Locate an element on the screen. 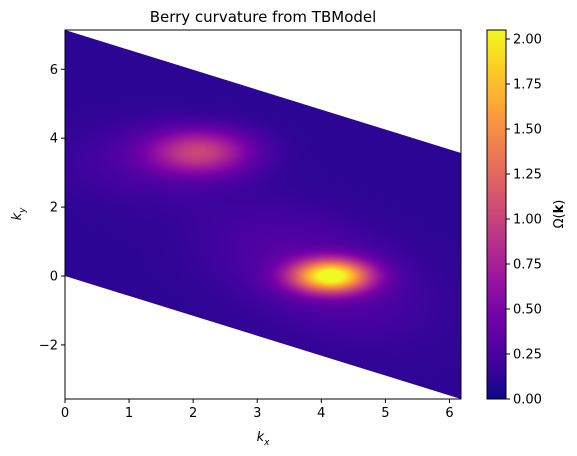  x-tick-label: 3 is located at coordinates (257, 413).